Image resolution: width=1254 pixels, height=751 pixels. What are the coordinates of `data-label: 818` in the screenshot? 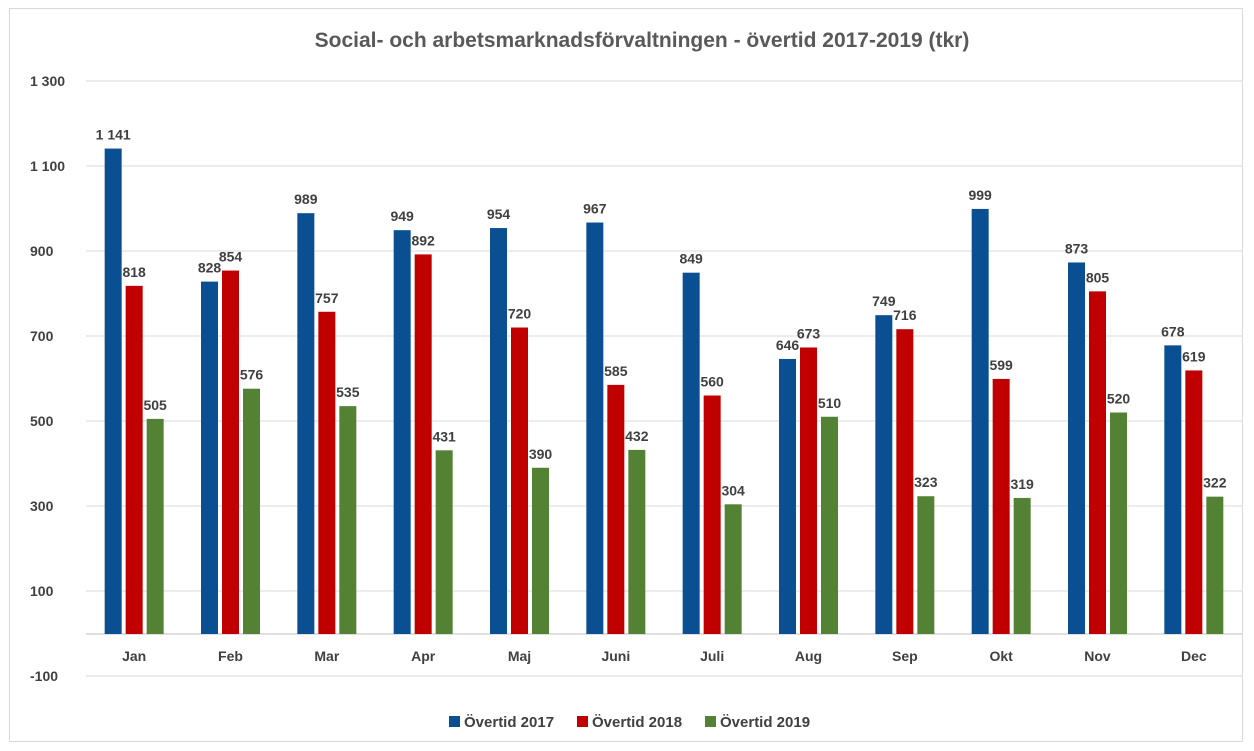 It's located at (134, 272).